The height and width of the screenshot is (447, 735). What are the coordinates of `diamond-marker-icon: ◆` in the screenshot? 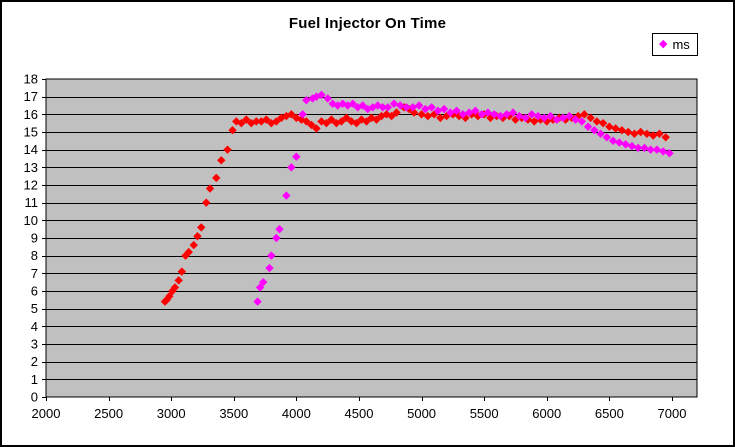 It's located at (663, 44).